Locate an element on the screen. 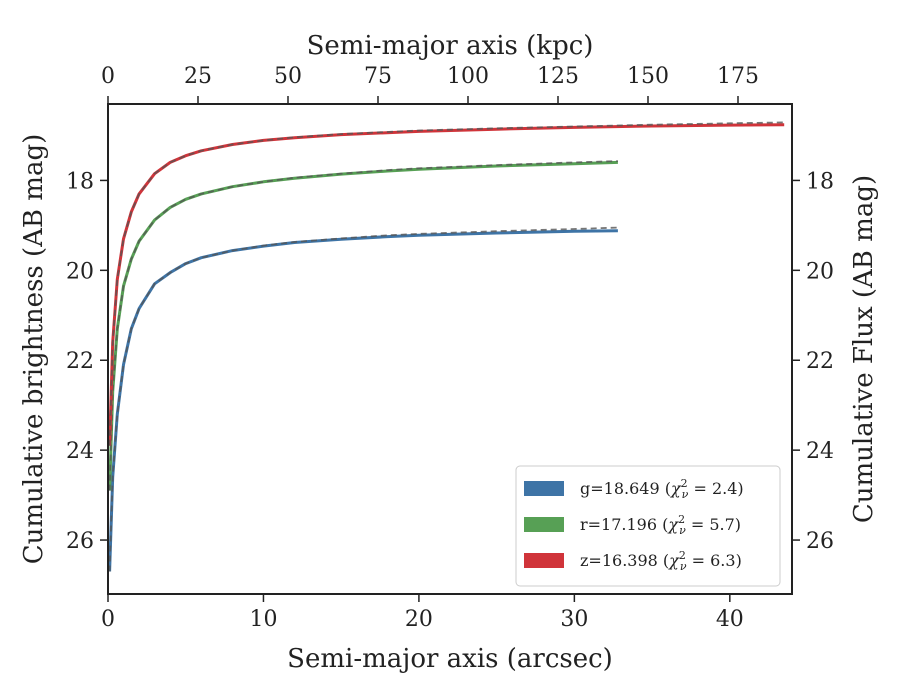  x2-tick-label: 125 is located at coordinates (558, 76).